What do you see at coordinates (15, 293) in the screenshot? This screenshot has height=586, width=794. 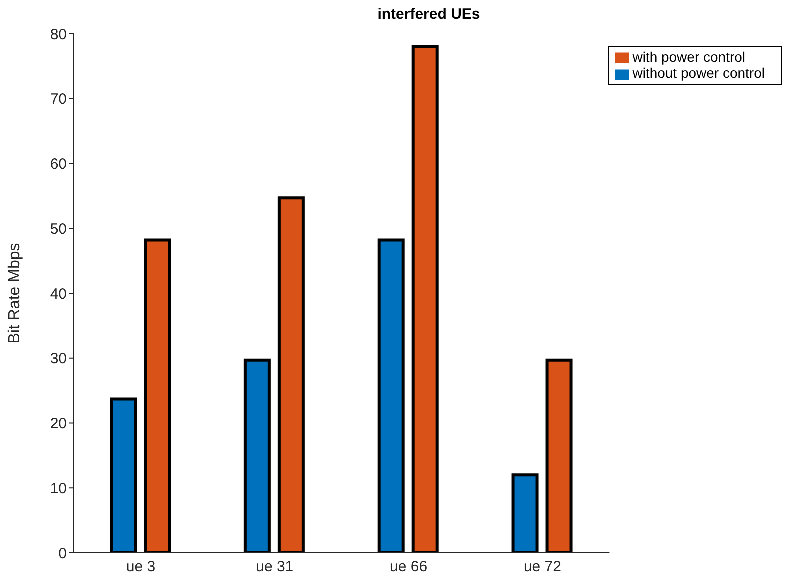 I see `y-axis-title: Bit Rate Mbps` at bounding box center [15, 293].